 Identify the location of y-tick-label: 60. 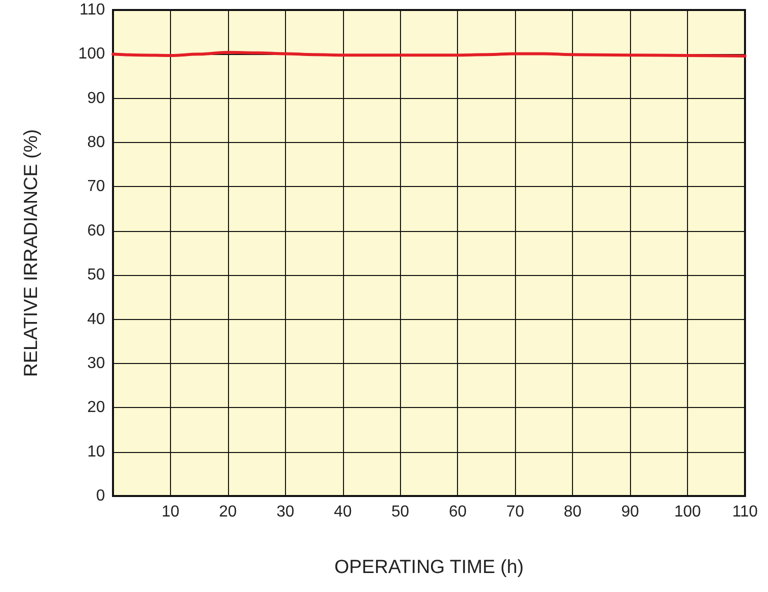
(96, 231).